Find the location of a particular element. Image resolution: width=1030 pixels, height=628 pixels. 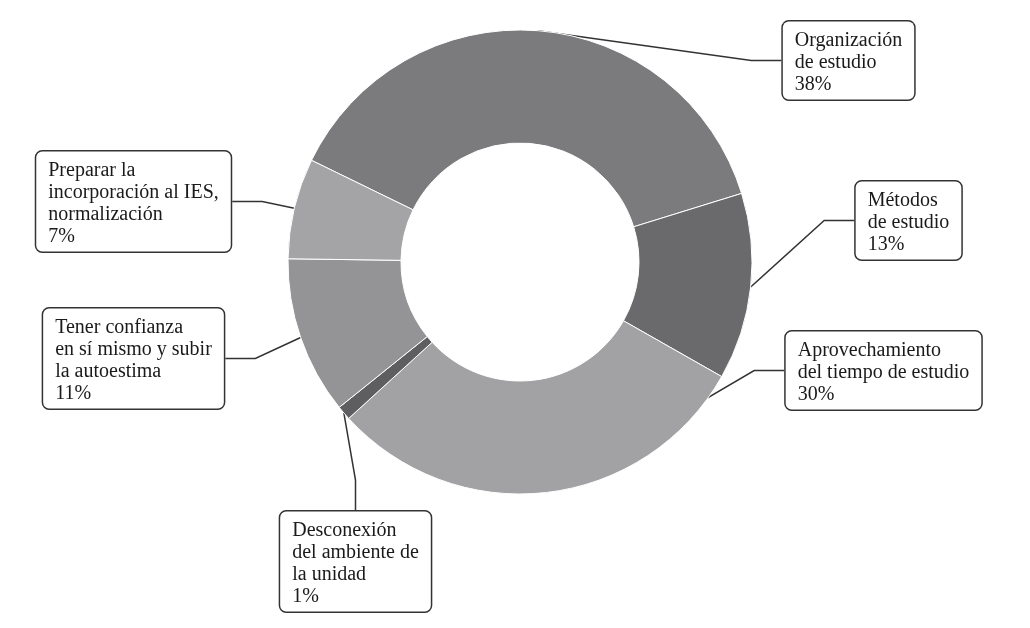

data-label: 1% is located at coordinates (305, 594).